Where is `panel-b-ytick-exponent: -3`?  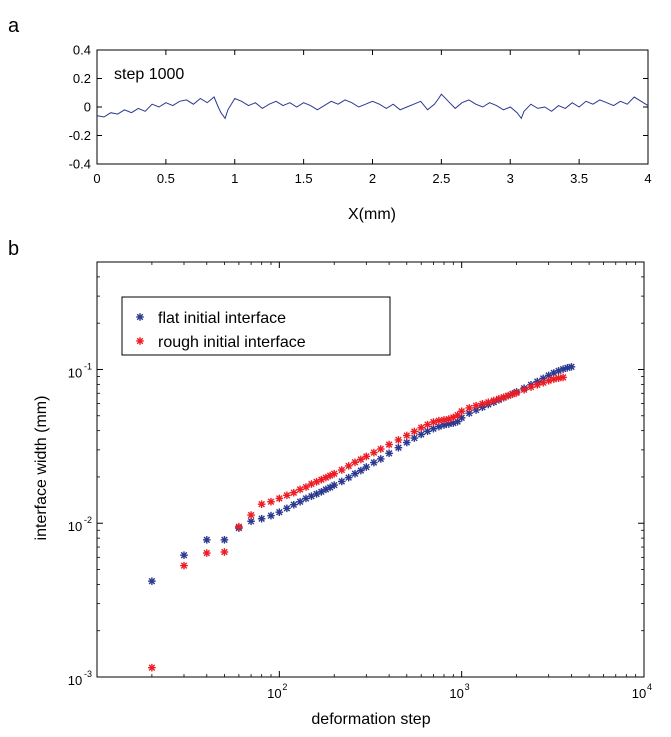 panel-b-ytick-exponent: -3 is located at coordinates (88, 674).